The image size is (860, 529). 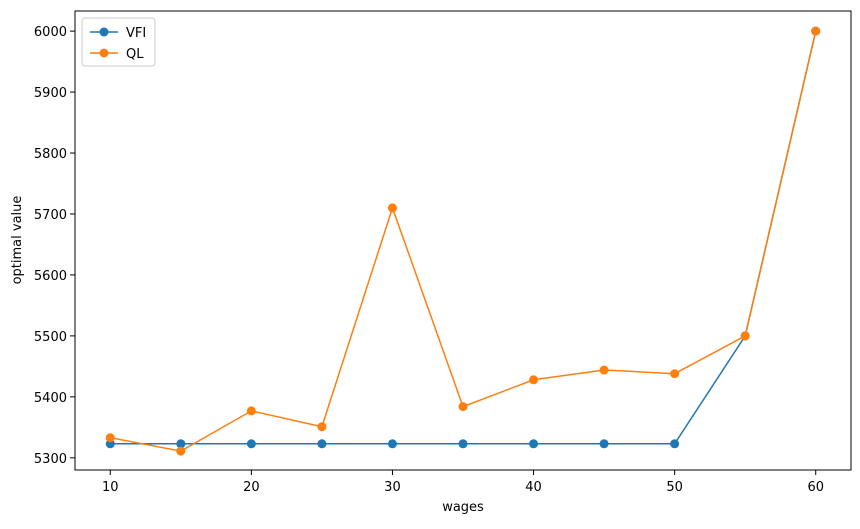 What do you see at coordinates (251, 487) in the screenshot?
I see `x-tick-label: 20` at bounding box center [251, 487].